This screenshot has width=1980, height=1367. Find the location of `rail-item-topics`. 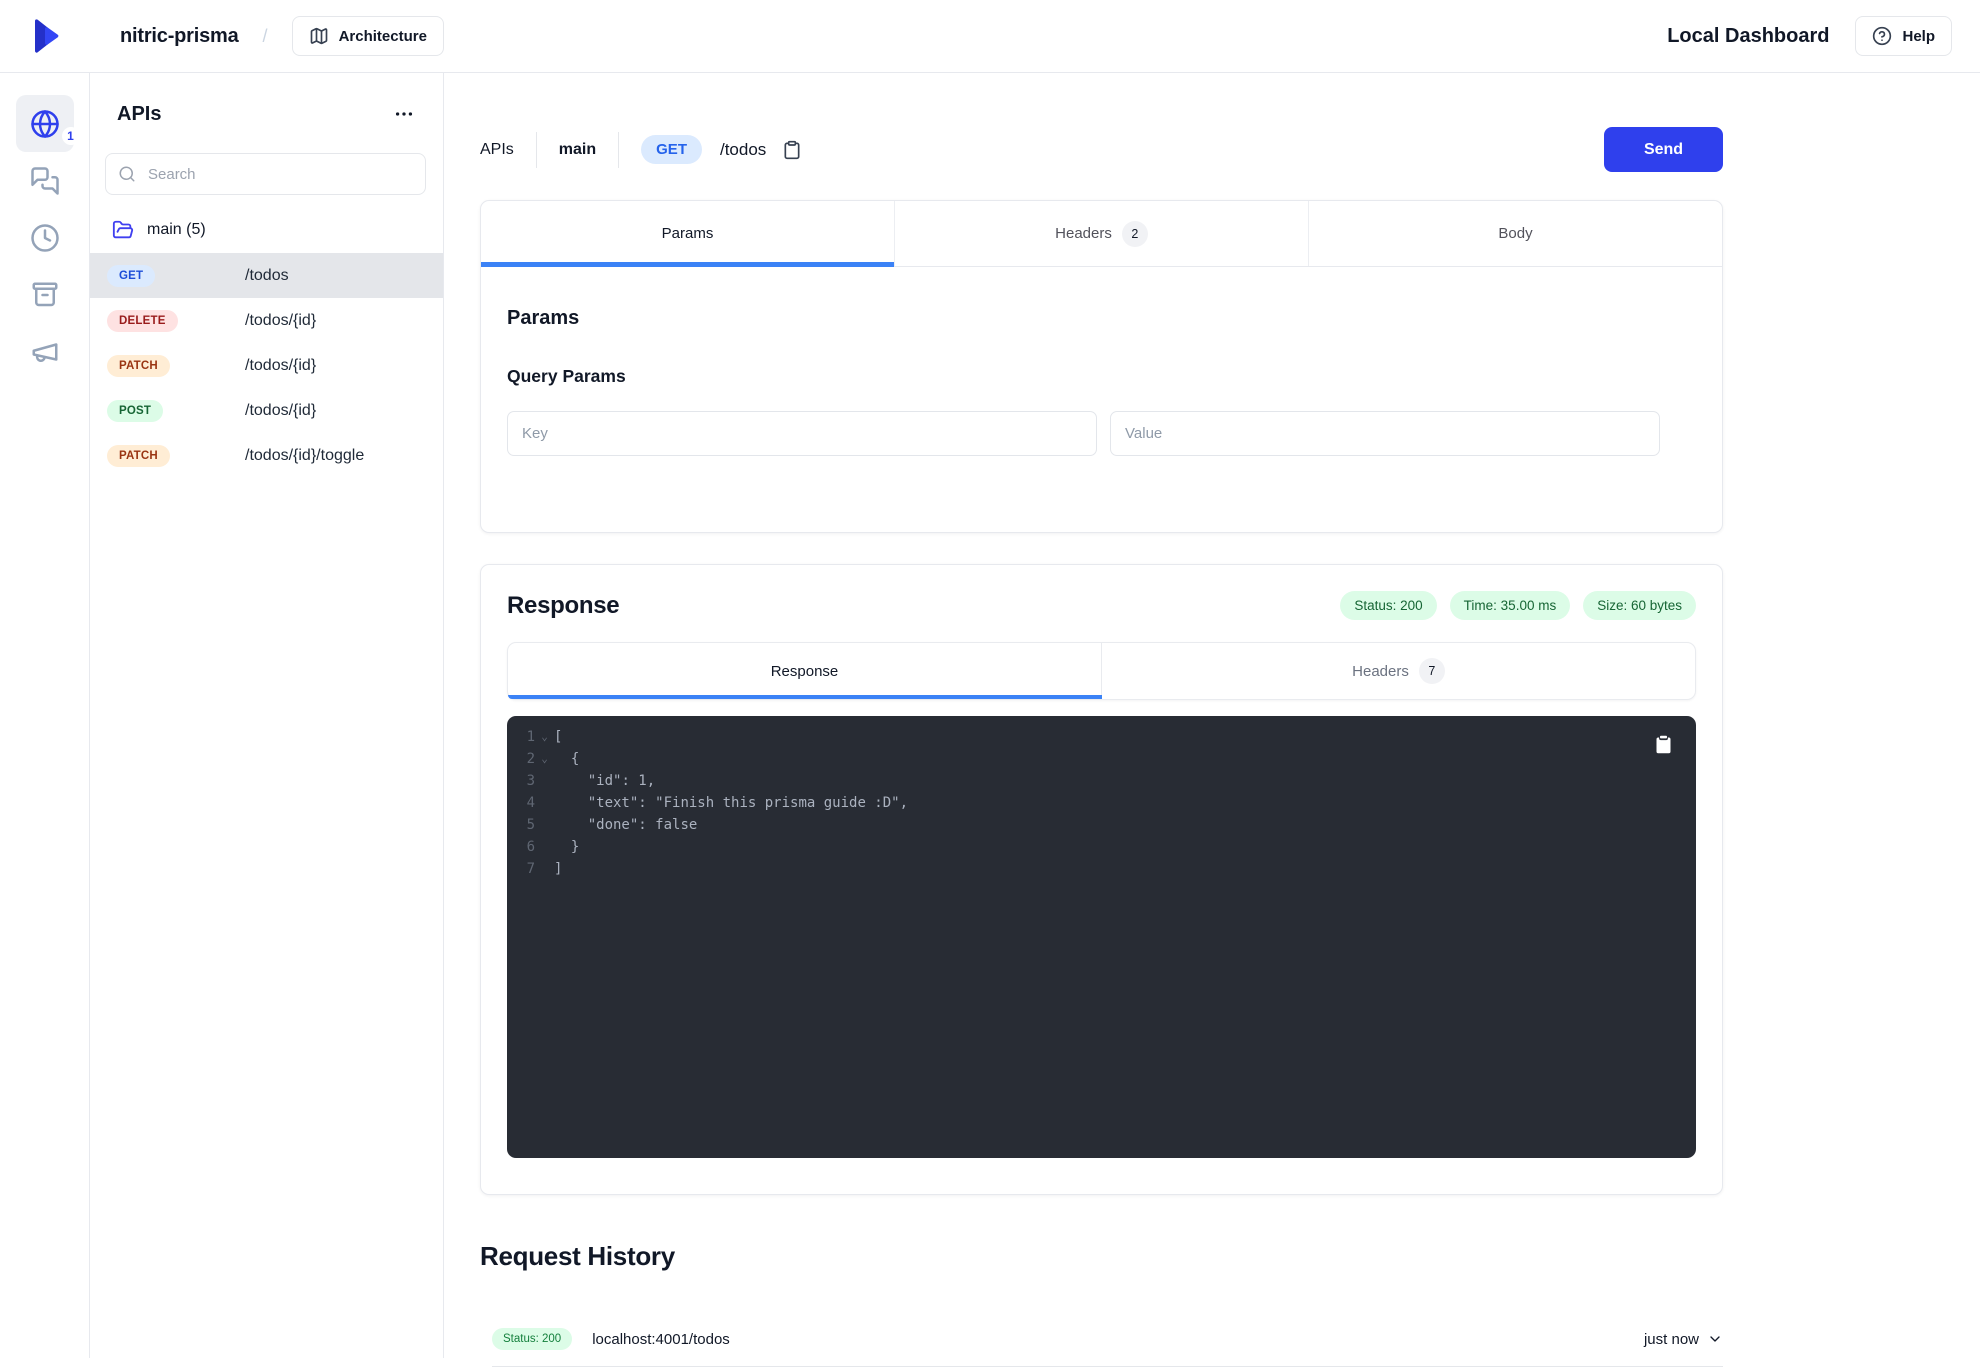

rail-item-topics is located at coordinates (45, 351).